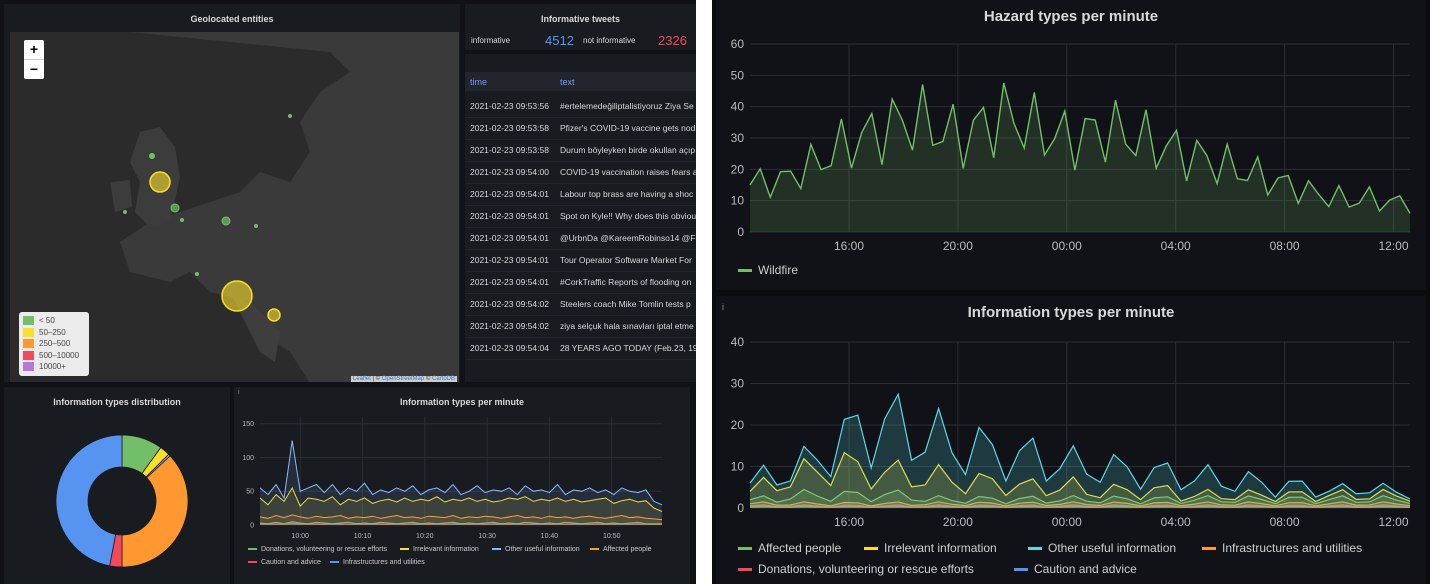 The width and height of the screenshot is (1430, 584). I want to click on series-area, so click(1080, 157).